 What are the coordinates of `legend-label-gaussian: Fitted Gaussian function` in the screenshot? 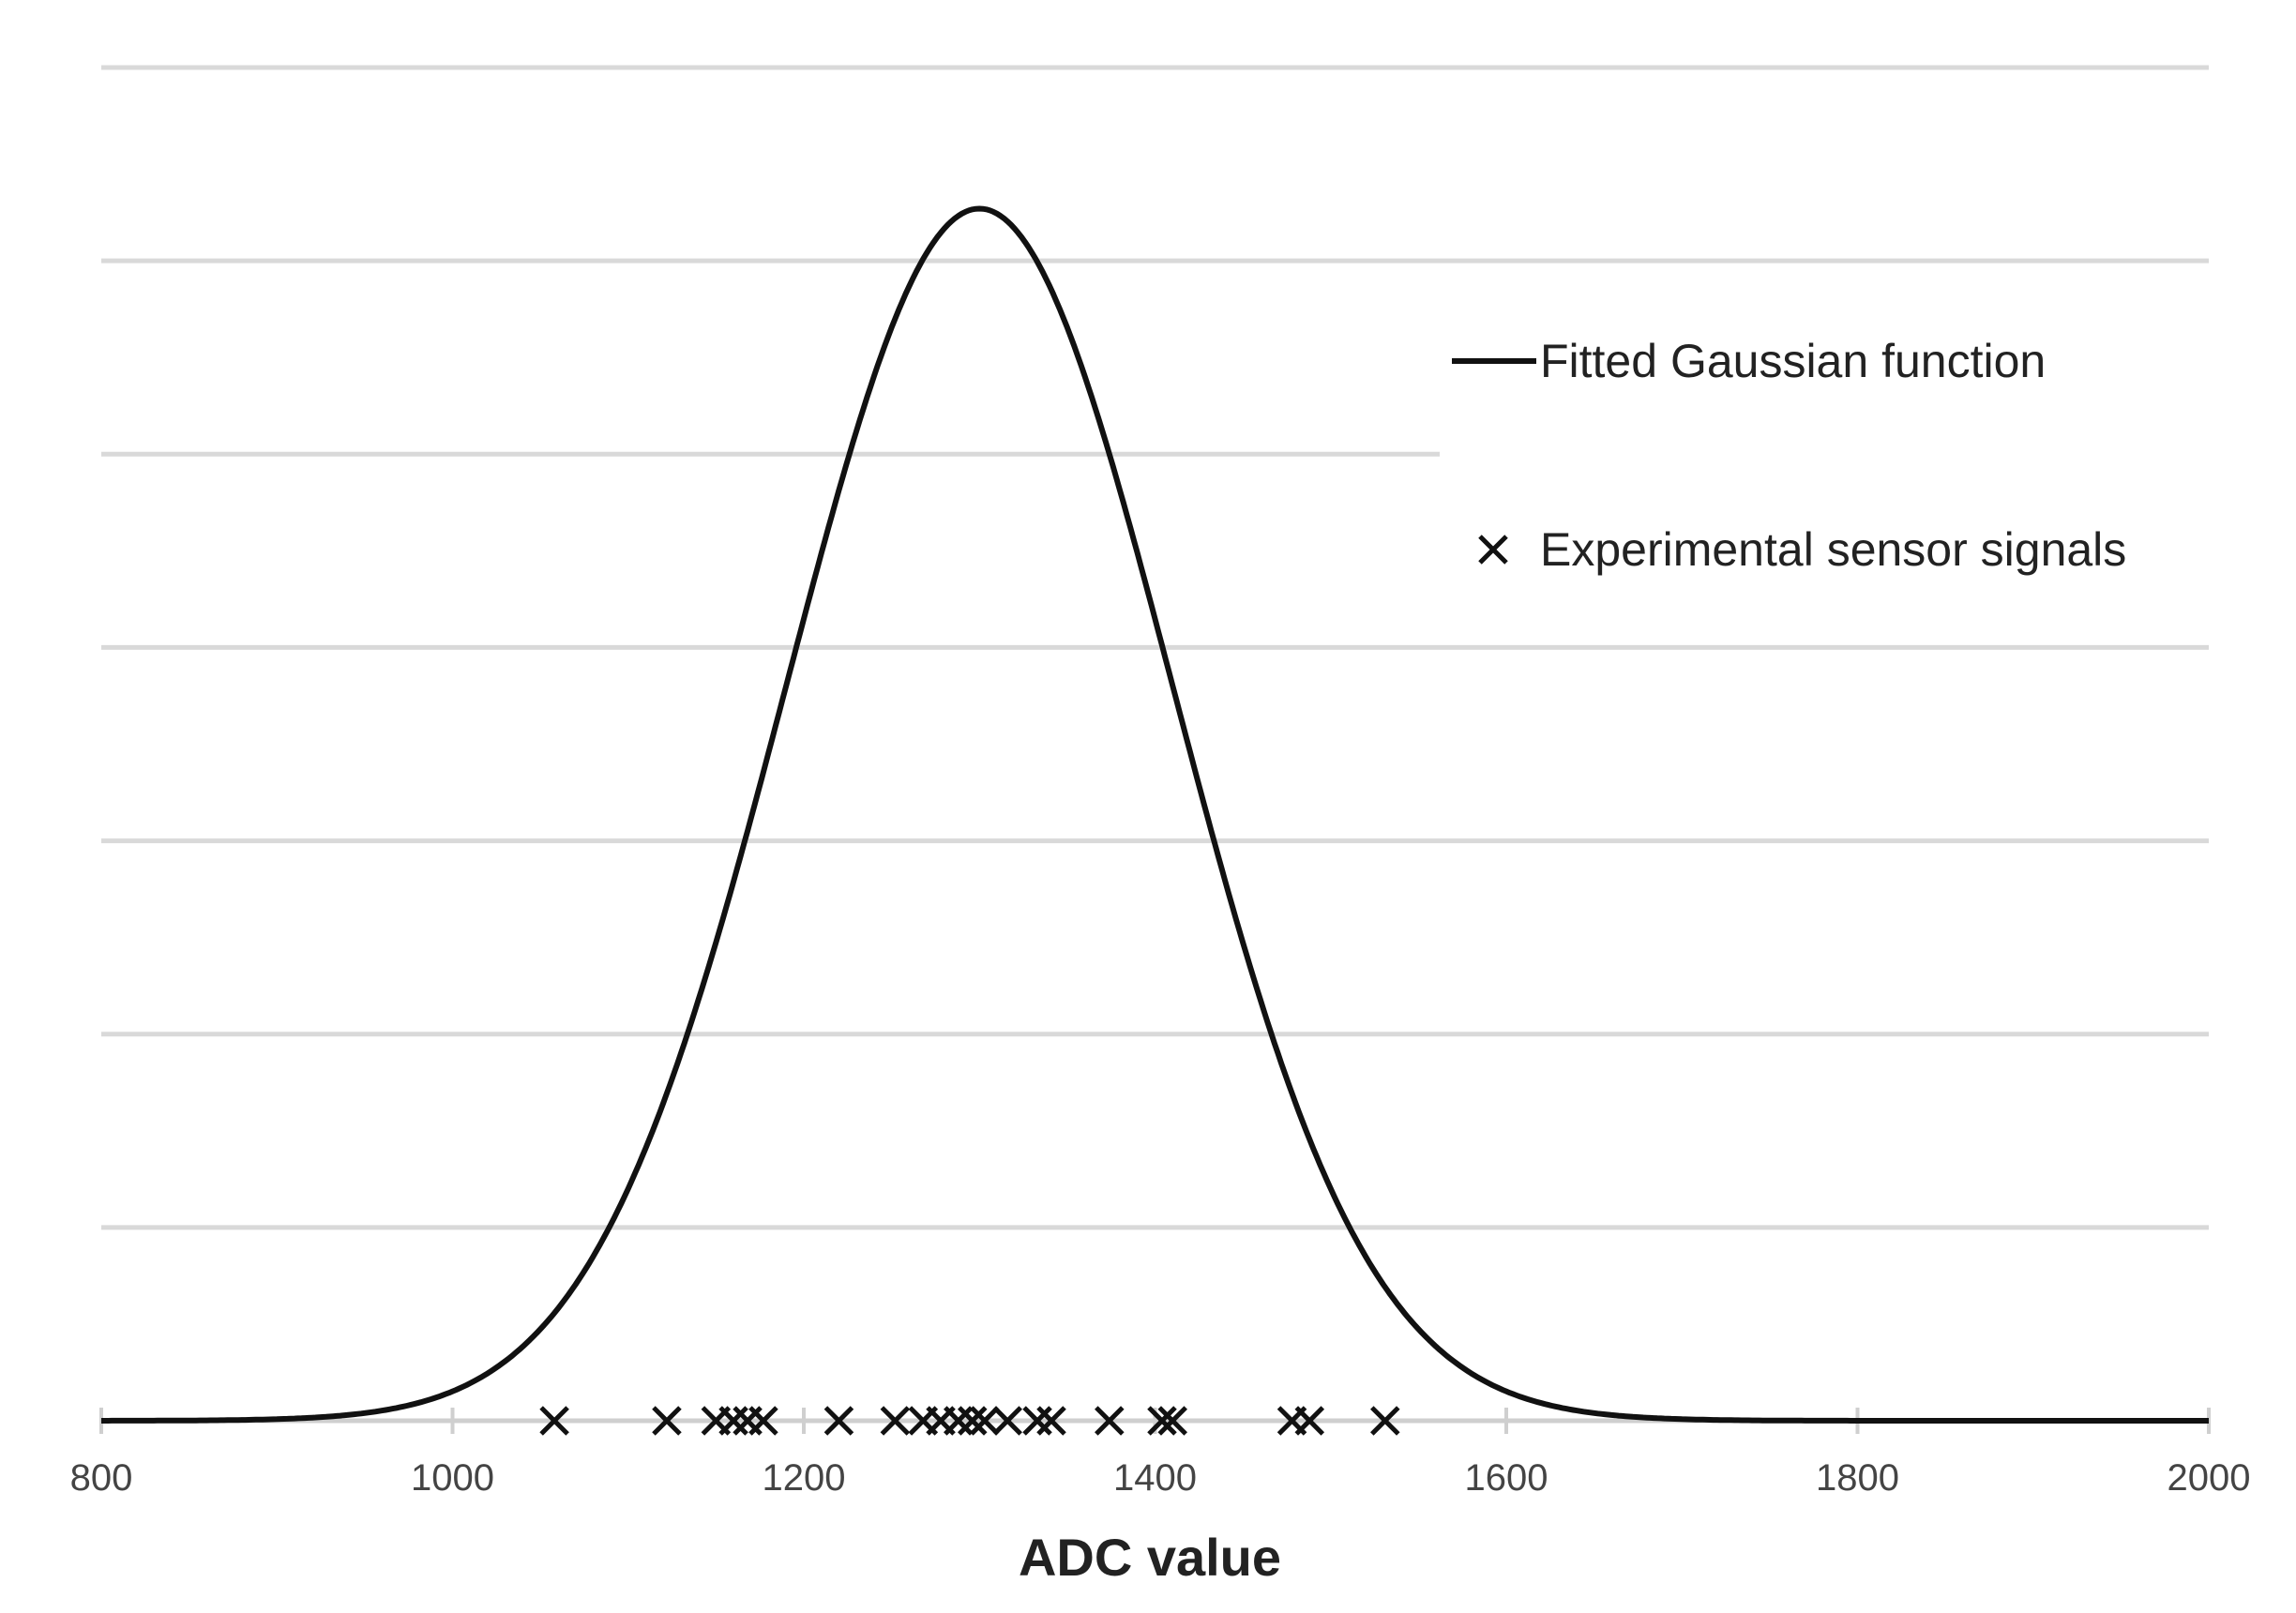 It's located at (1793, 361).